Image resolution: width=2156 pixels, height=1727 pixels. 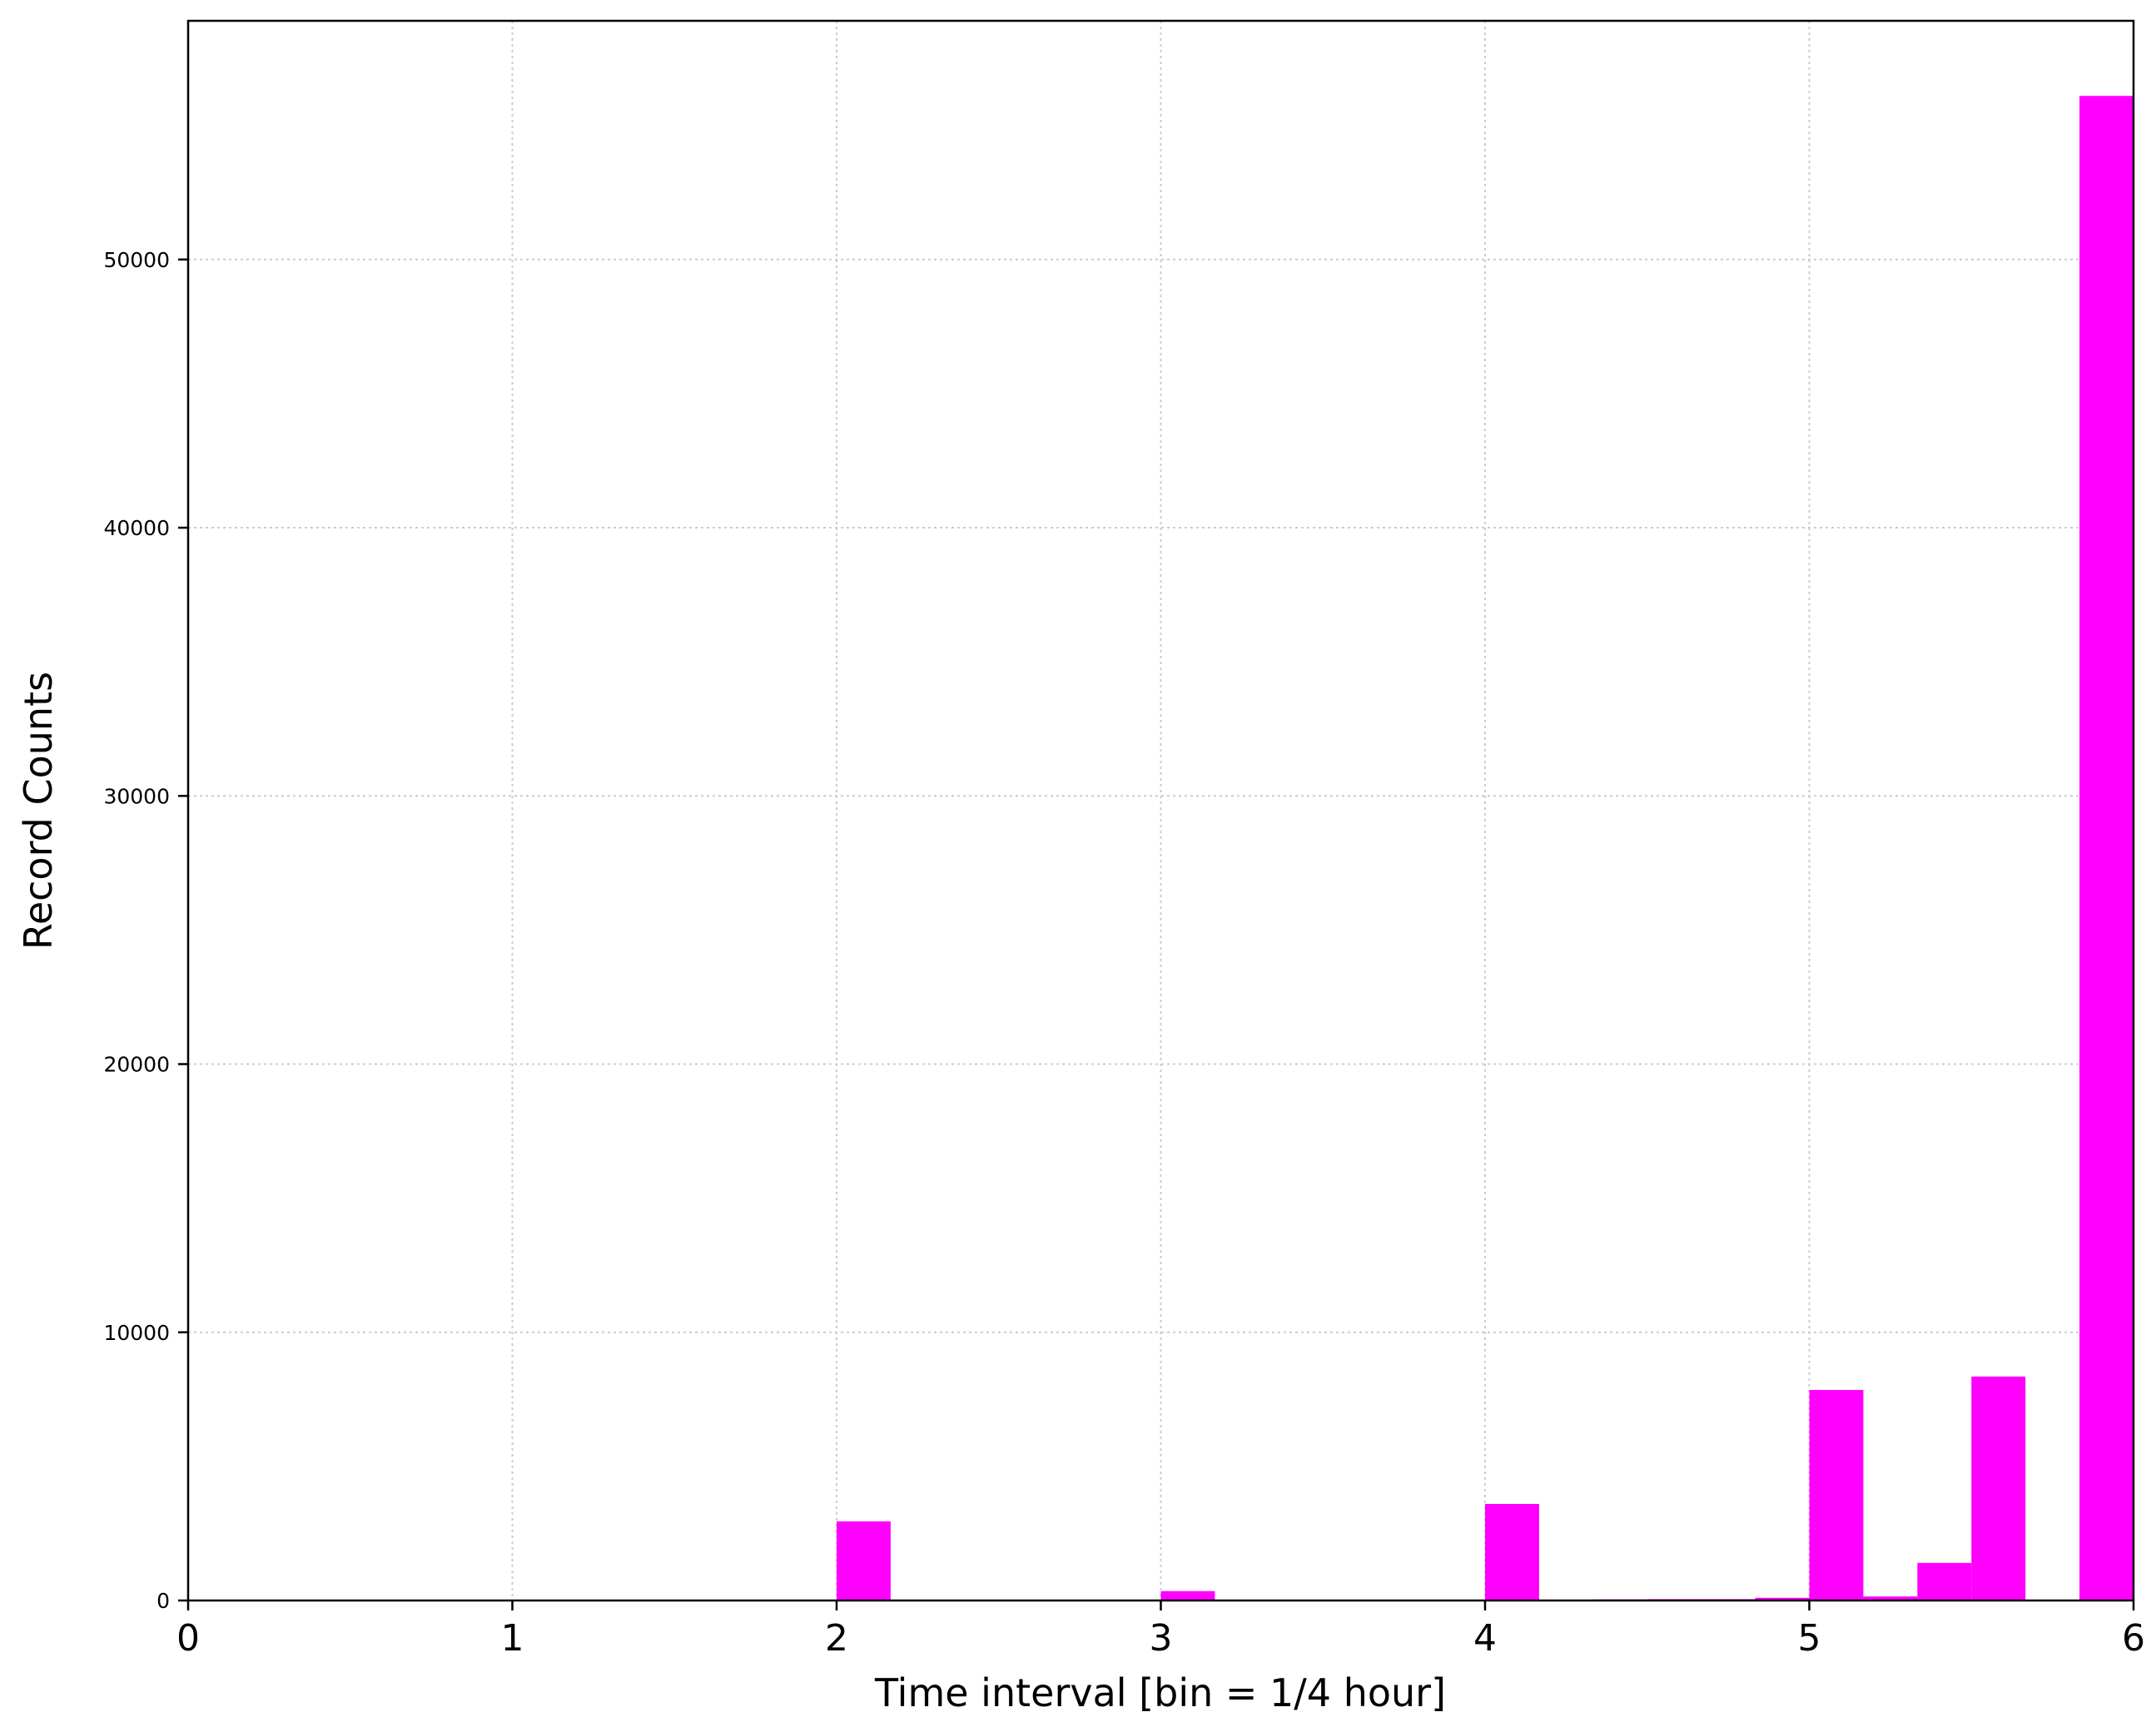 What do you see at coordinates (1809, 1639) in the screenshot?
I see `x-tick-label: 5` at bounding box center [1809, 1639].